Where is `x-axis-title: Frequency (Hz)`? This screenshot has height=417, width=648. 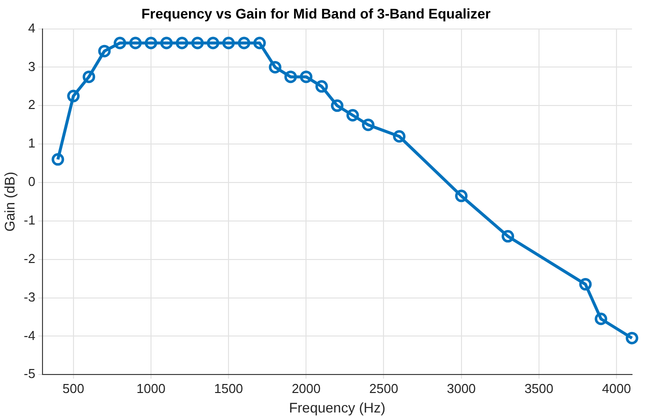
x-axis-title: Frequency (Hz) is located at coordinates (337, 407).